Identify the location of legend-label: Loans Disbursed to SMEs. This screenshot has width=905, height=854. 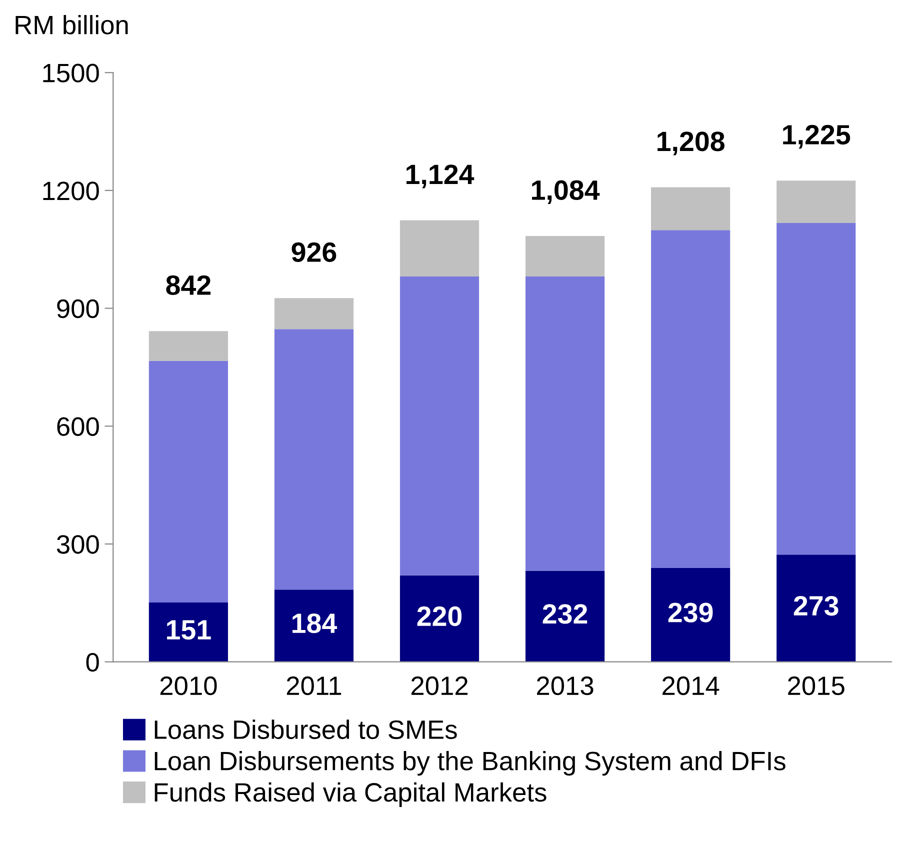
(305, 730).